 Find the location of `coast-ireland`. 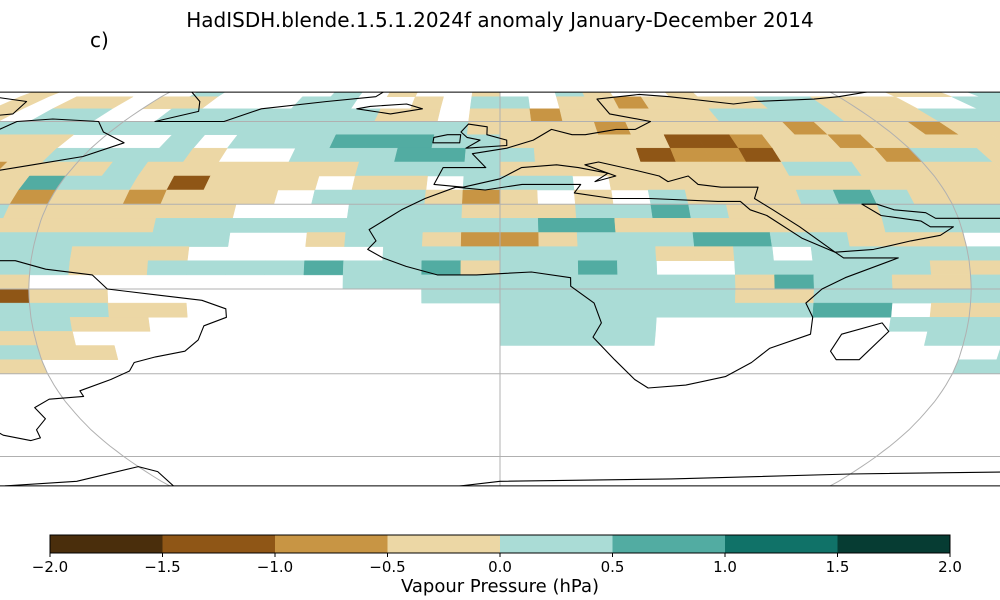

coast-ireland is located at coordinates (447, 139).